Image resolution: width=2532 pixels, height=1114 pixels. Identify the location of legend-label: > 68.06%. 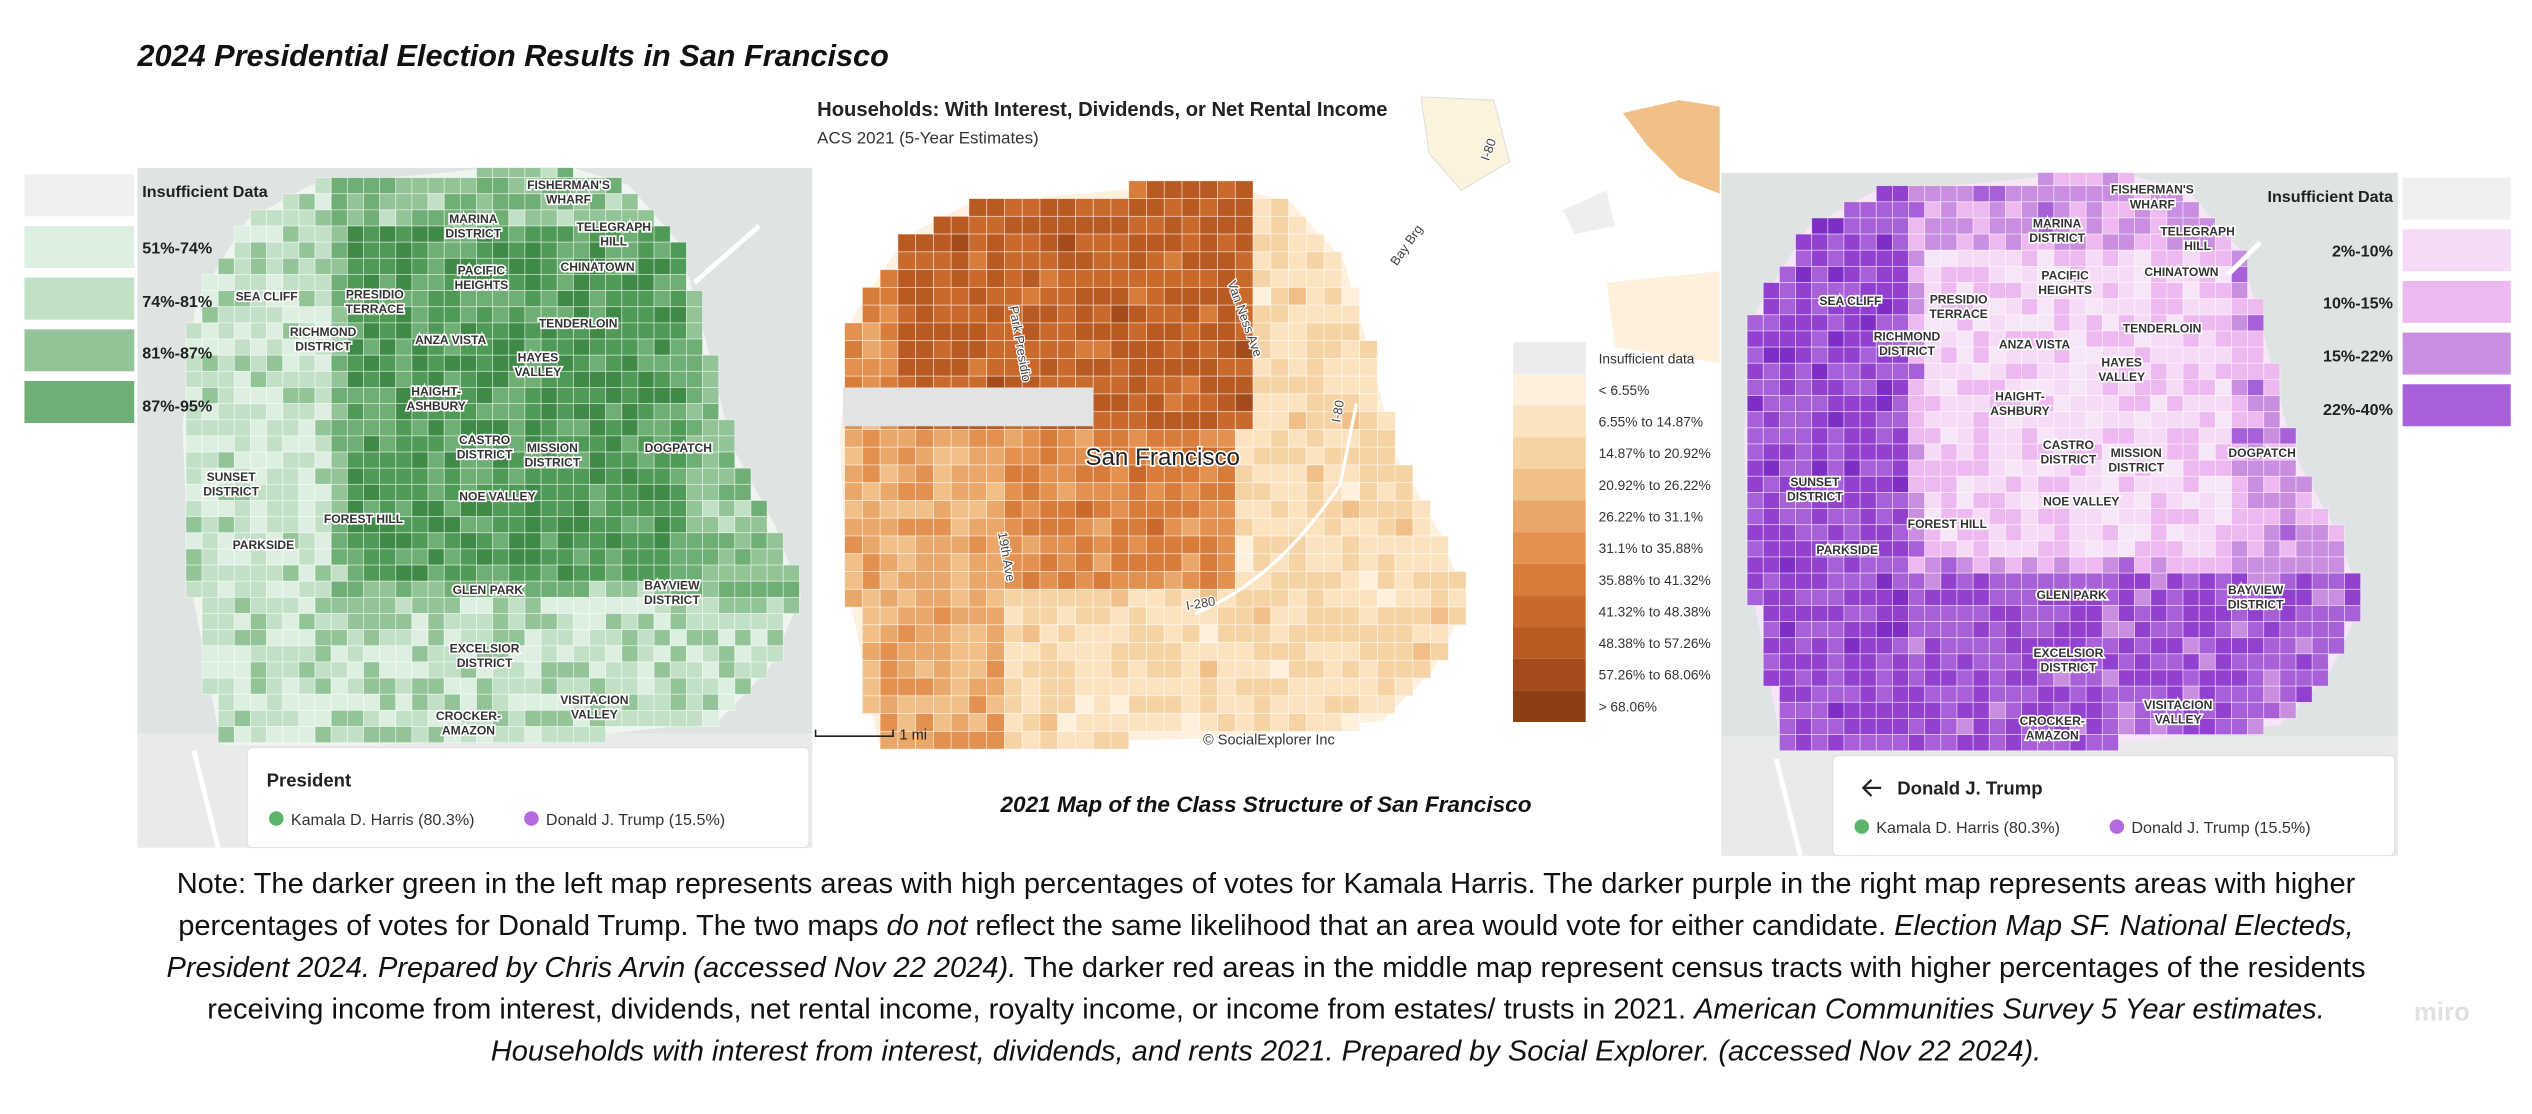
(1628, 706).